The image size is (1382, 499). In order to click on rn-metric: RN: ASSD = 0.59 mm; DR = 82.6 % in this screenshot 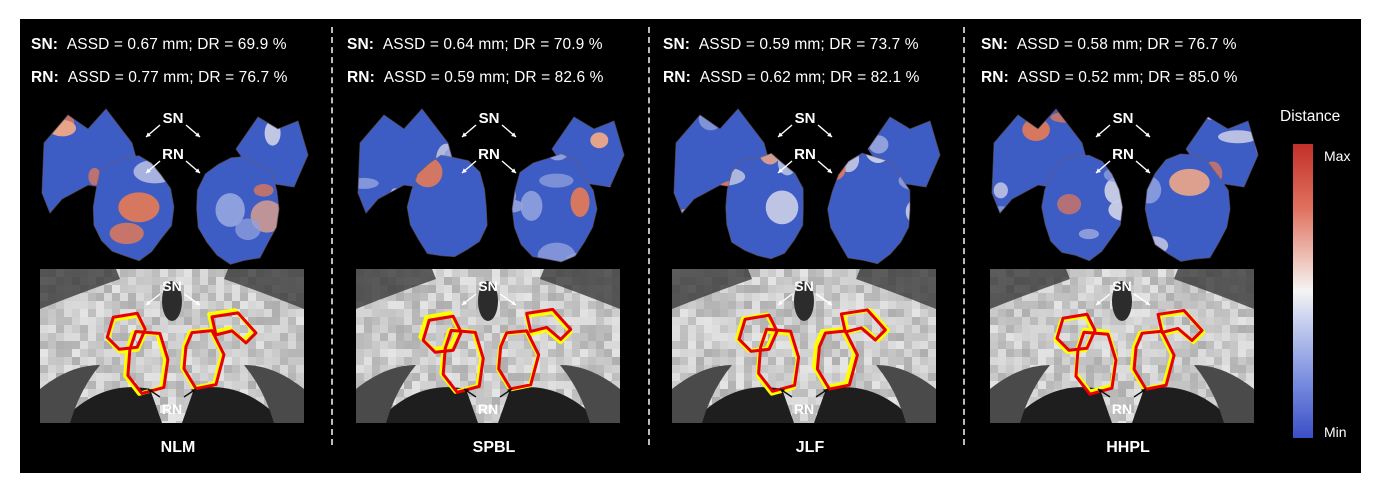, I will do `click(475, 78)`.